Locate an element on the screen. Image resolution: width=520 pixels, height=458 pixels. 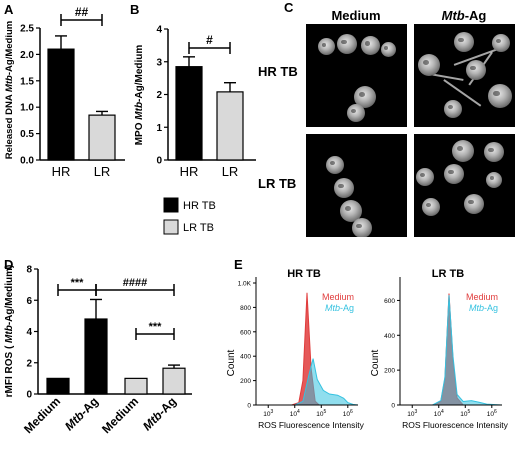
y-tick-label: 1 is located at coordinates (159, 128).